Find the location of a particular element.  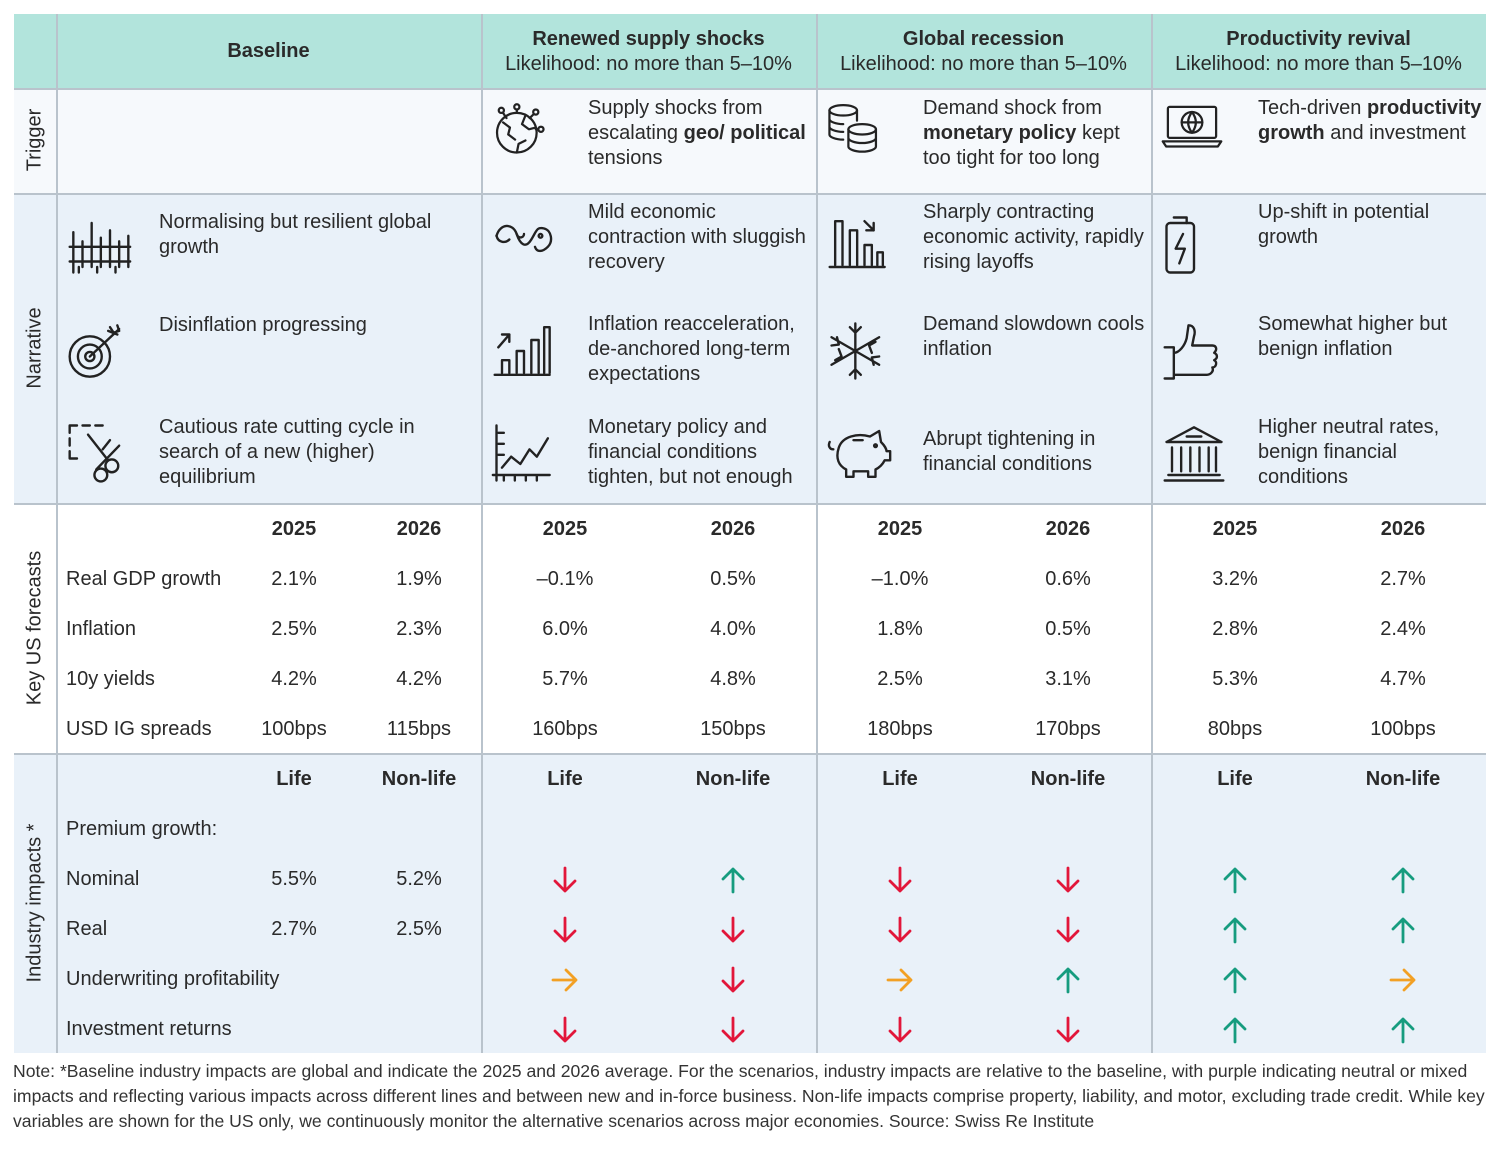

row-background is located at coordinates (750, 140).